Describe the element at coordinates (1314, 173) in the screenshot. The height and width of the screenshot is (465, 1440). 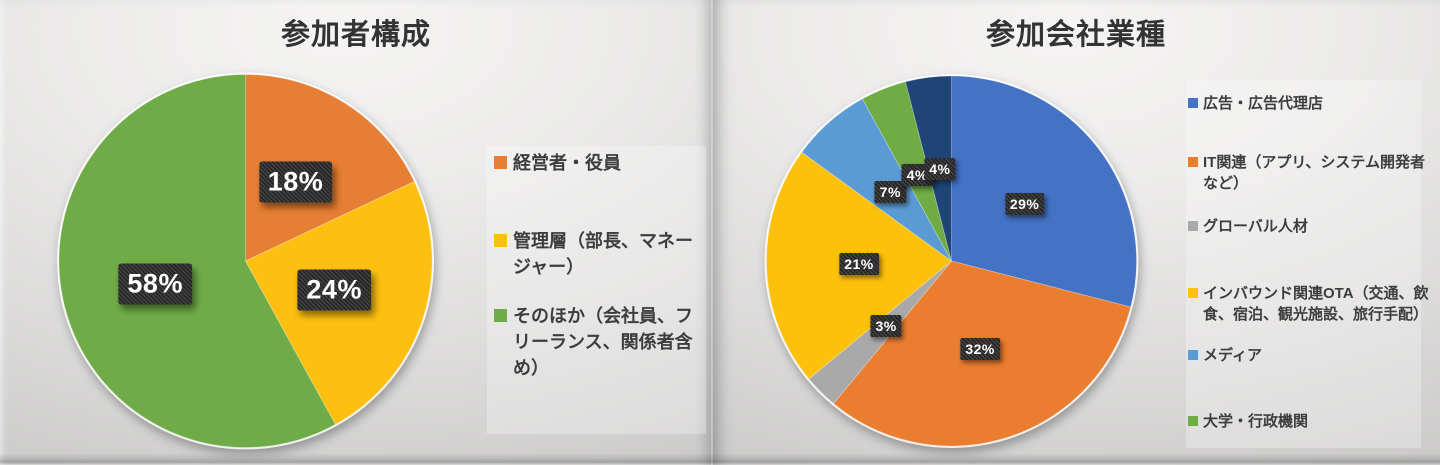
I see `legend-label: IT関連（アプリ、システム開発者など）` at that location.